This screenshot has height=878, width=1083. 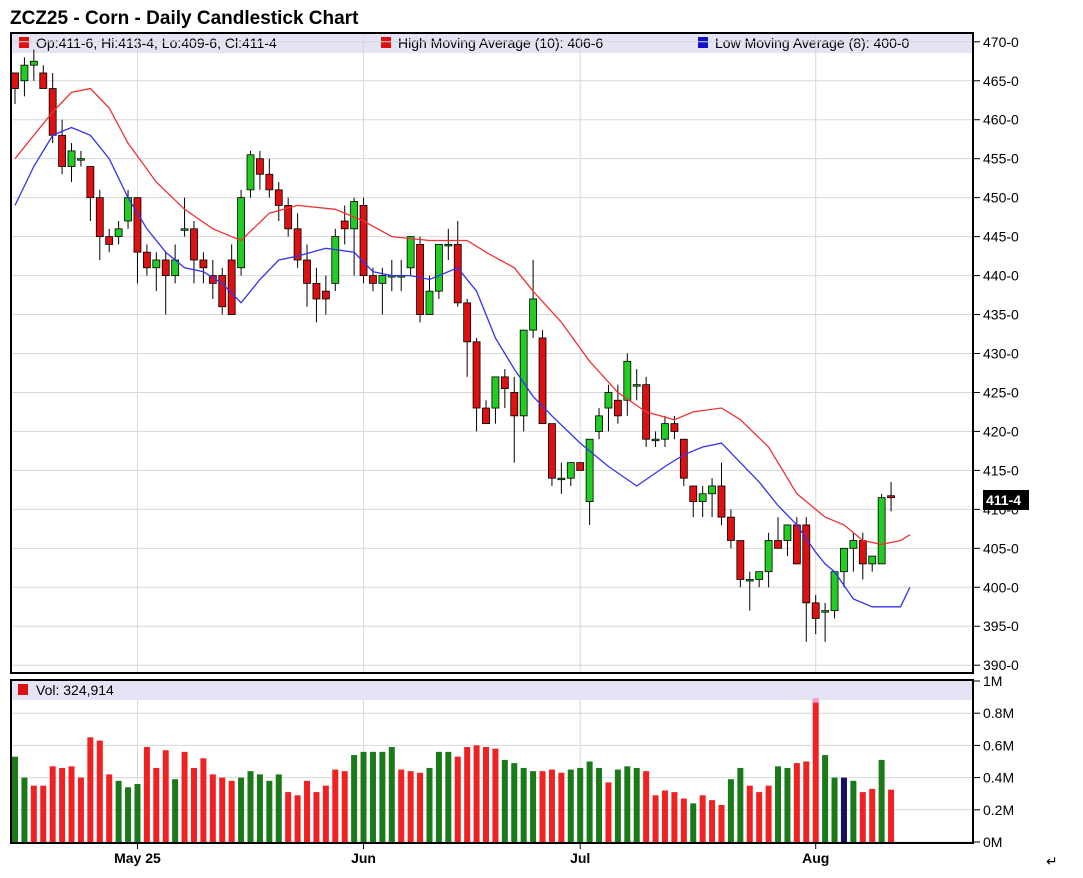 I want to click on volume-tick-label: 0.4M, so click(x=998, y=778).